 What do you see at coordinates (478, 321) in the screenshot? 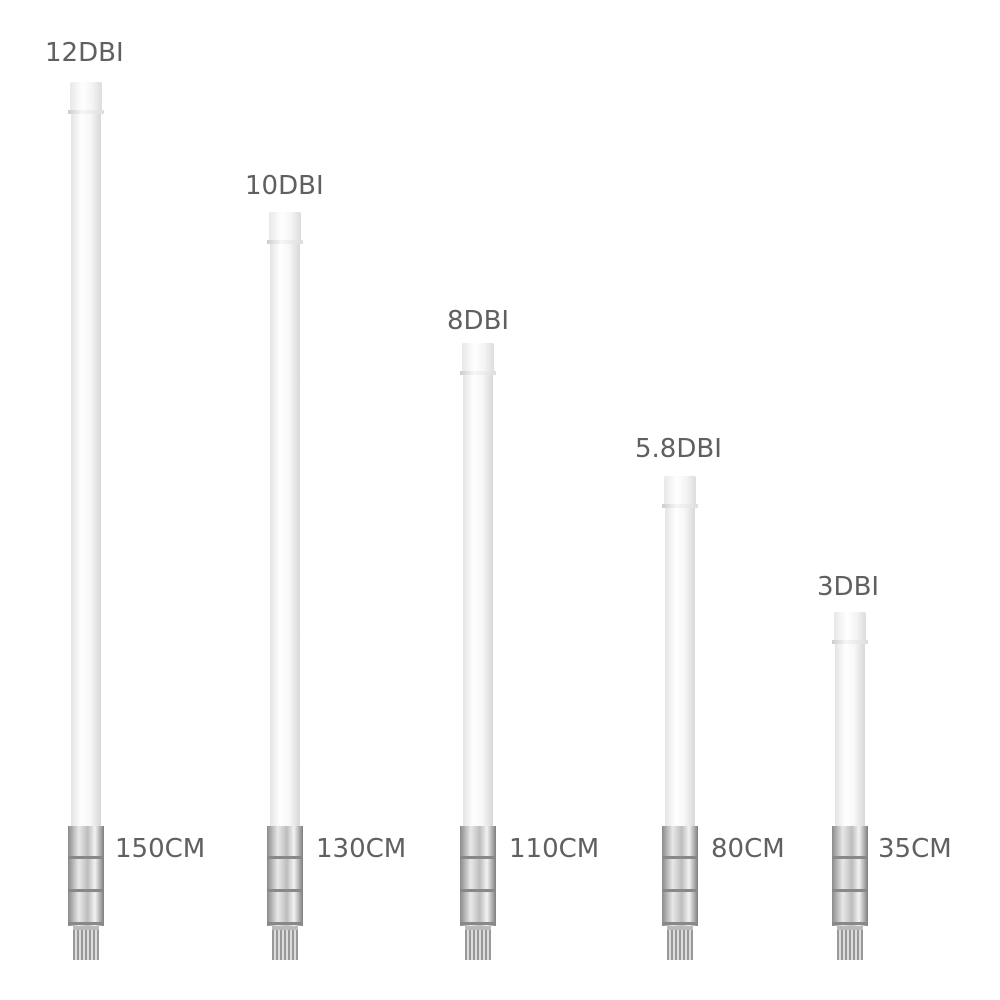
I see `gain-label: 8DBI` at bounding box center [478, 321].